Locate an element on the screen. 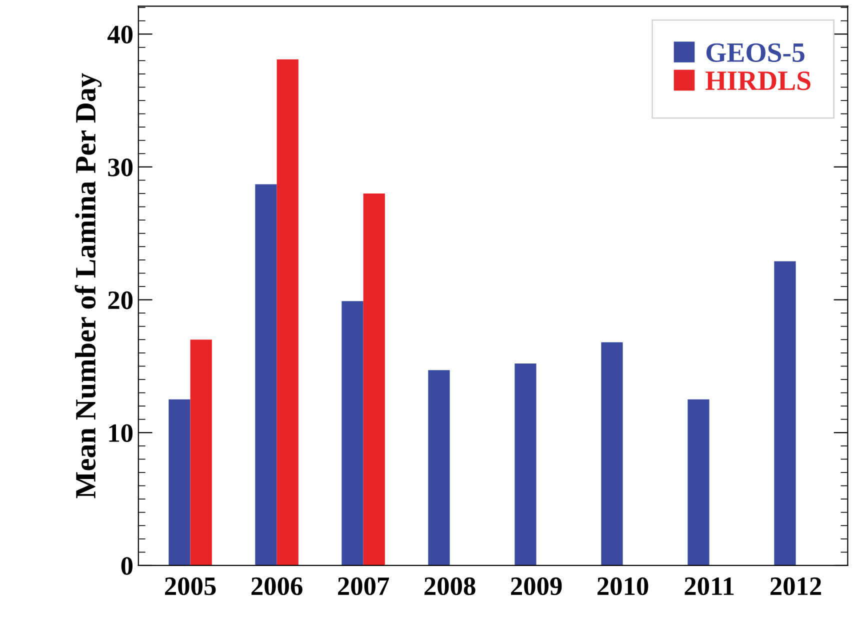  x-tick-label: 2009 is located at coordinates (536, 586).